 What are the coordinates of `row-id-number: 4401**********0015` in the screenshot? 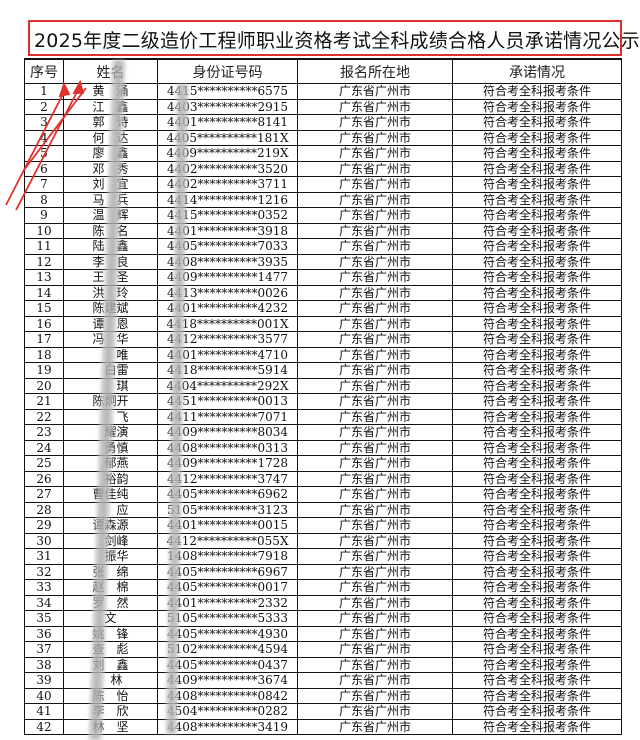 It's located at (227, 525).